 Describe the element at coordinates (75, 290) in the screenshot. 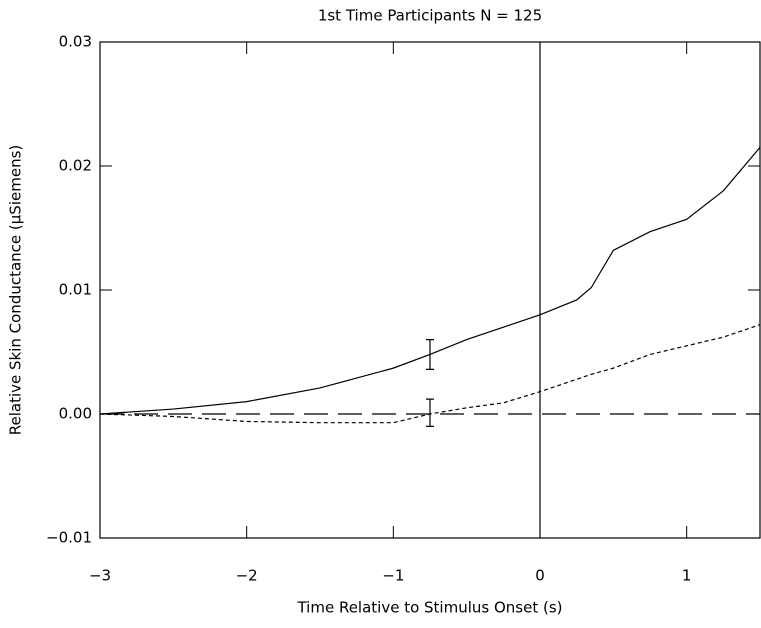

I see `y-tick-label: 0.01` at that location.